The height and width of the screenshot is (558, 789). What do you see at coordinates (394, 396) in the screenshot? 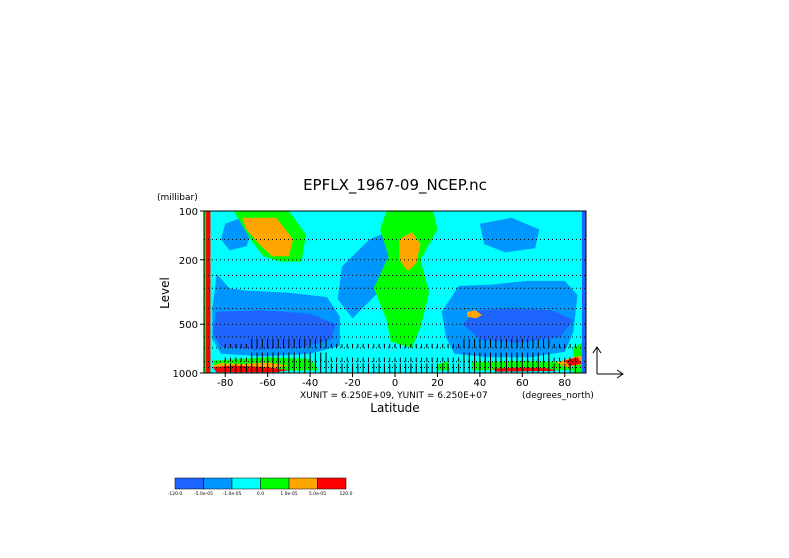
I see `vector-unit-label: XUNIT = 6.250E+09, YUNIT = 6.250E+07` at bounding box center [394, 396].